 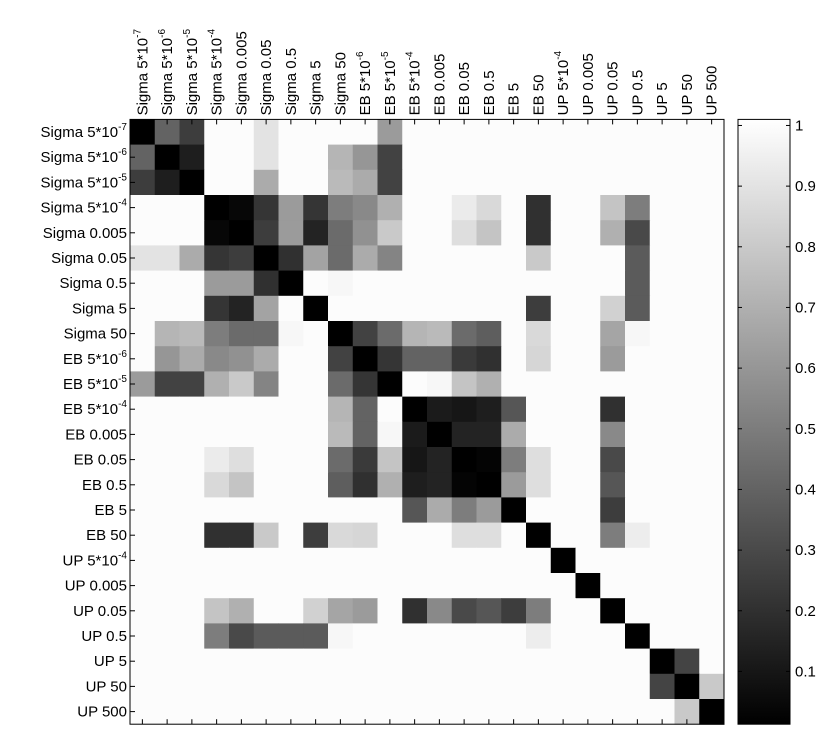 I want to click on x-tick-label: Sigma 5*10-6, so click(x=166, y=72).